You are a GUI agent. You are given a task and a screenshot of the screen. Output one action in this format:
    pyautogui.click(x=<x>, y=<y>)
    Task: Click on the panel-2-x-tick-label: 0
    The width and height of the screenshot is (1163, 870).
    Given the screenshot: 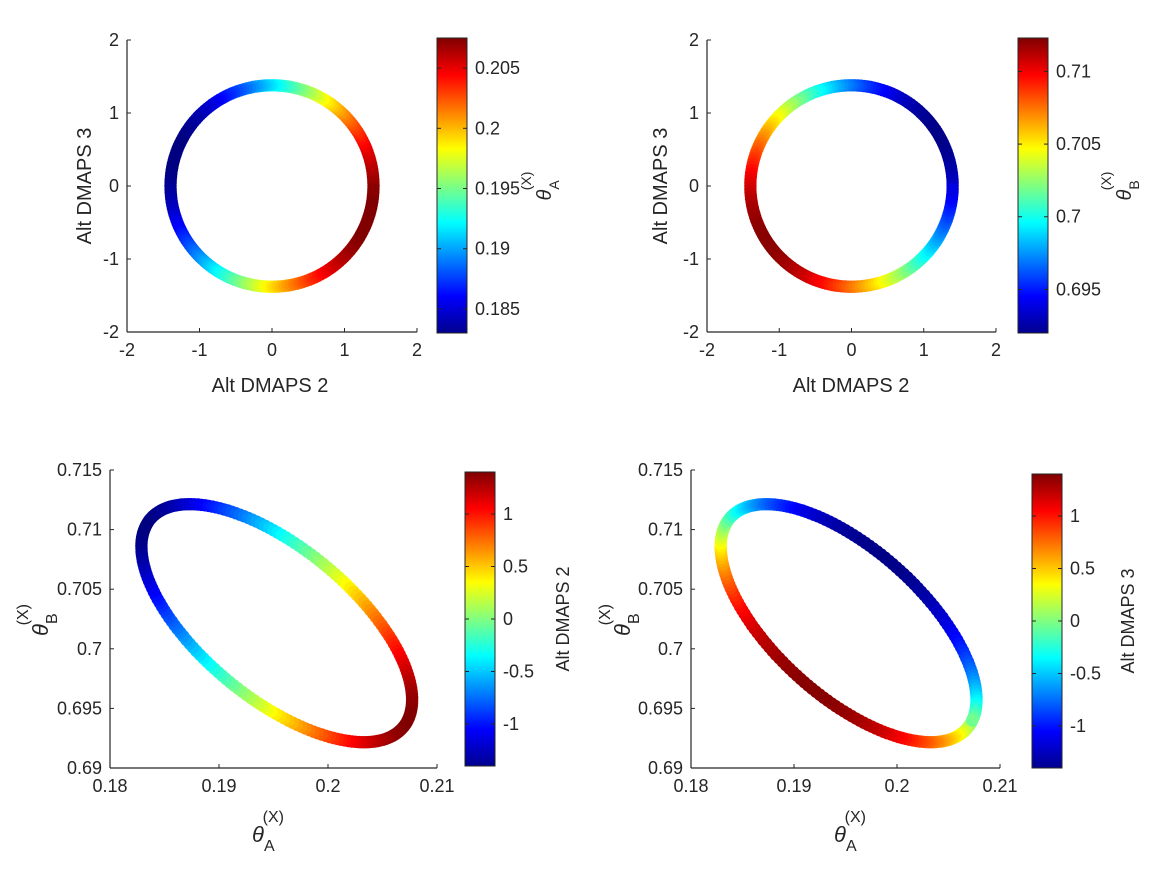 What is the action you would take?
    pyautogui.click(x=851, y=350)
    